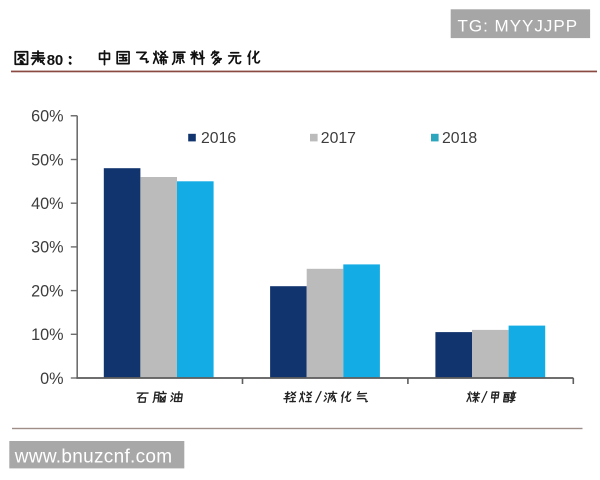 This screenshot has width=600, height=480. Describe the element at coordinates (47, 291) in the screenshot. I see `svg-text: 20%` at that location.